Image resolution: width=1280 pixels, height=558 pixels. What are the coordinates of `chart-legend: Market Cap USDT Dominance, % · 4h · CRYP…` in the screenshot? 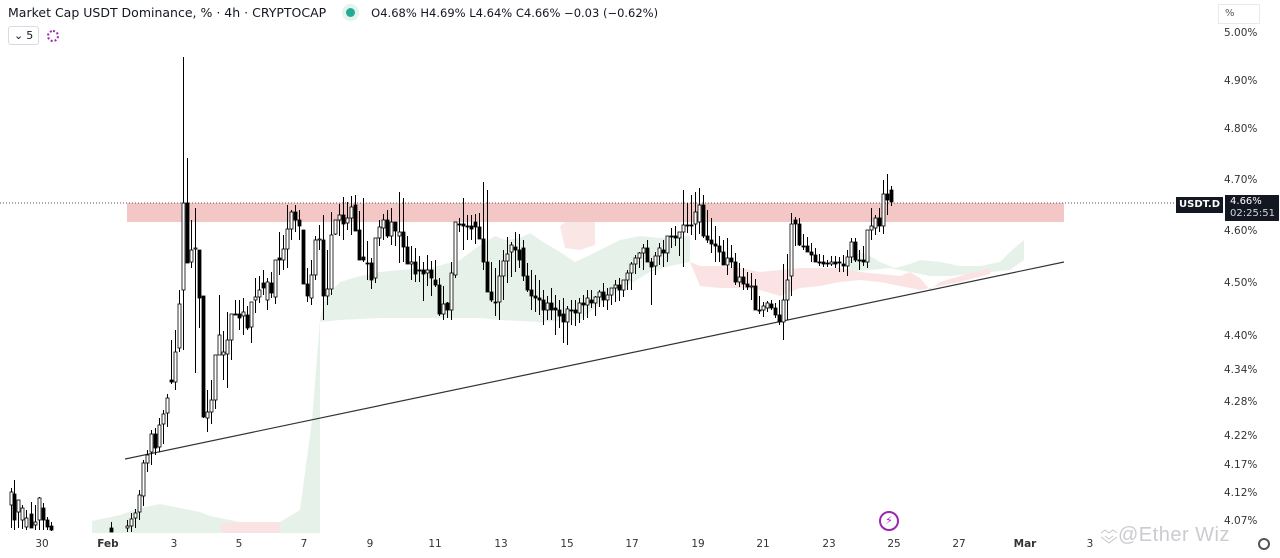 It's located at (333, 12).